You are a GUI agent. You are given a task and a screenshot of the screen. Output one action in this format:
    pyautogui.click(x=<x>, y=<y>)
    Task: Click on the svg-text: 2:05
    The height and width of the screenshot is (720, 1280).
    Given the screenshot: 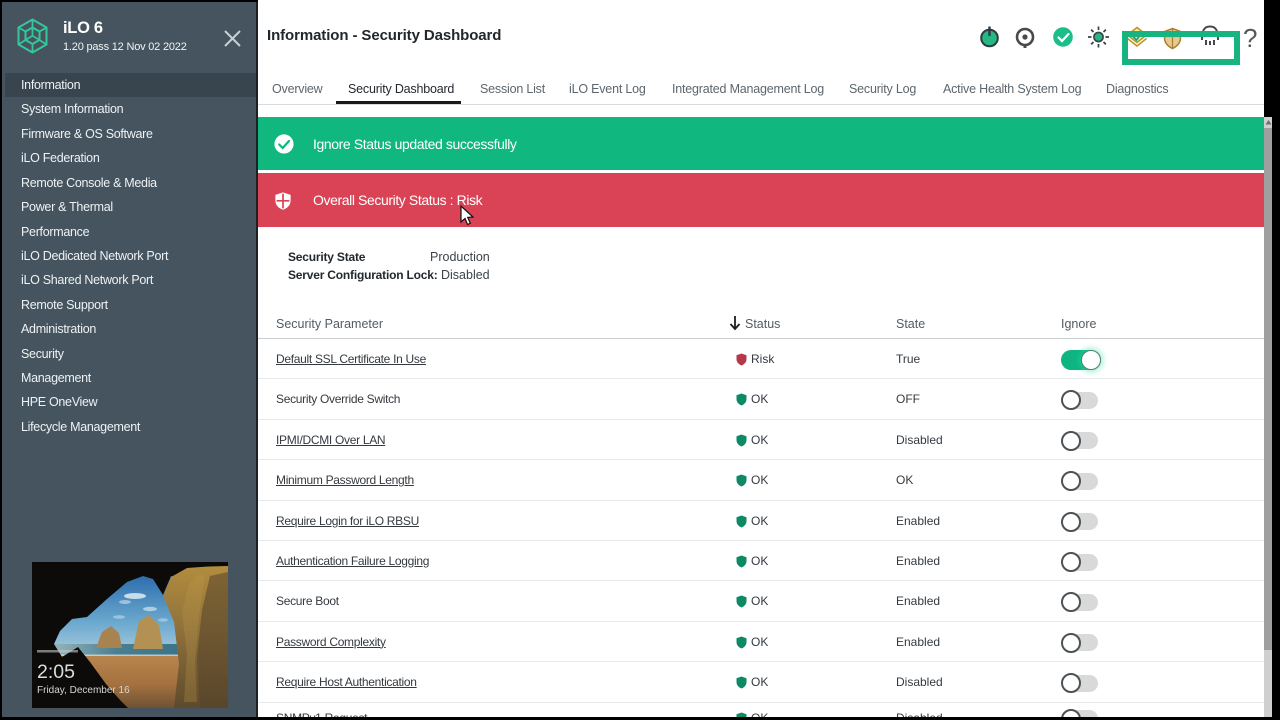 What is the action you would take?
    pyautogui.click(x=56, y=672)
    